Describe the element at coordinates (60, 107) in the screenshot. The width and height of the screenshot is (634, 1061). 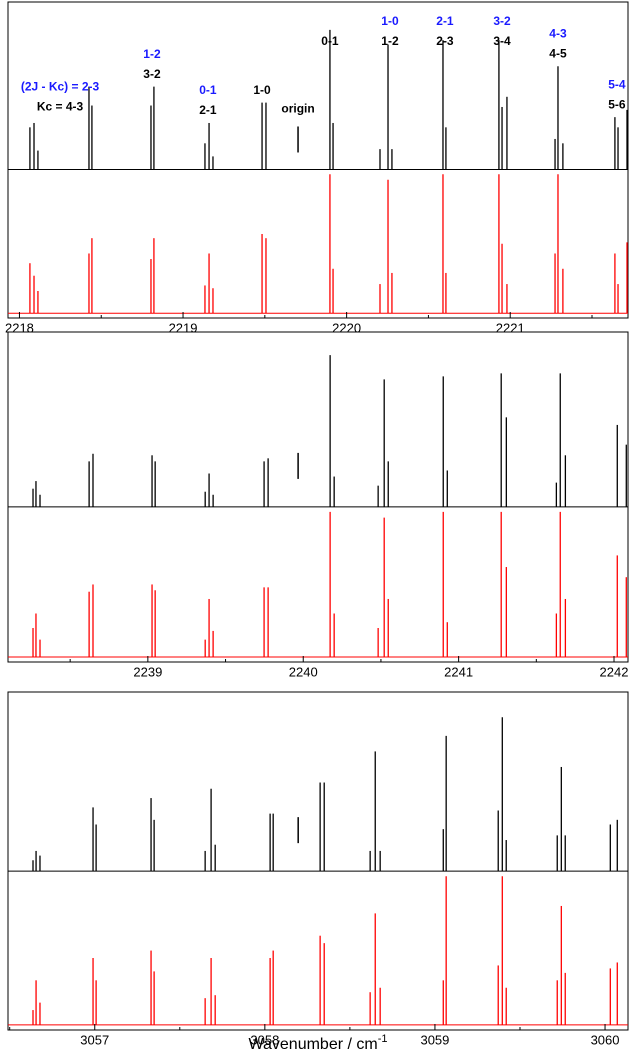
I see `annotation-label: Kc = 4-3` at that location.